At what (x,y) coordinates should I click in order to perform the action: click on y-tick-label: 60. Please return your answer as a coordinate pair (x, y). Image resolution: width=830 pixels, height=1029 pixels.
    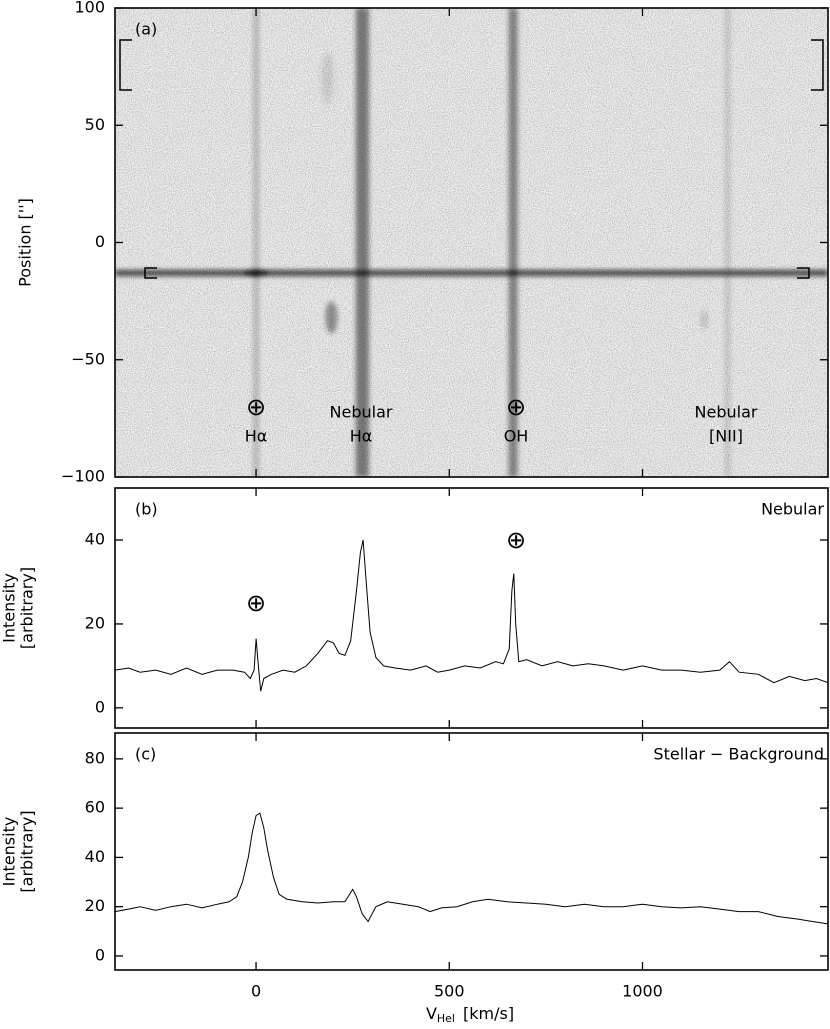
    Looking at the image, I should click on (95, 807).